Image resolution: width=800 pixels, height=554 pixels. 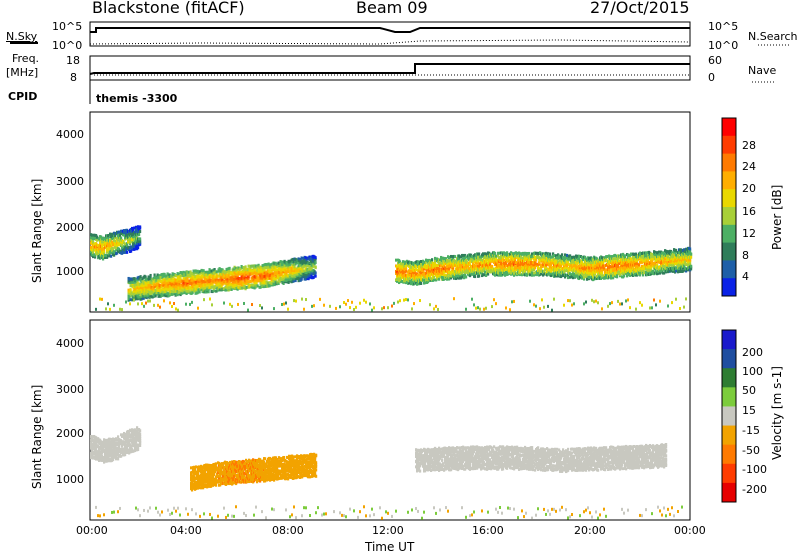 I want to click on xtick: 08:00, so click(x=288, y=530).